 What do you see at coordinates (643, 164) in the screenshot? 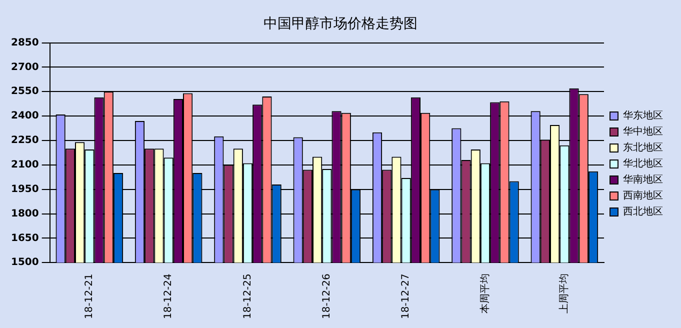
I see `legend-label: 华北地区` at bounding box center [643, 164].